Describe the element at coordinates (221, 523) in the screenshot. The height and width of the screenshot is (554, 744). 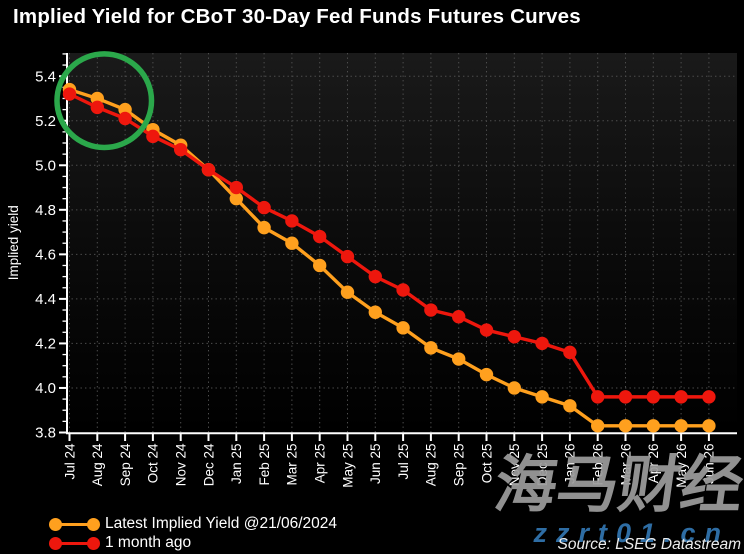
I see `legend-label-latest: Latest Implied Yield @21/06/2024` at that location.